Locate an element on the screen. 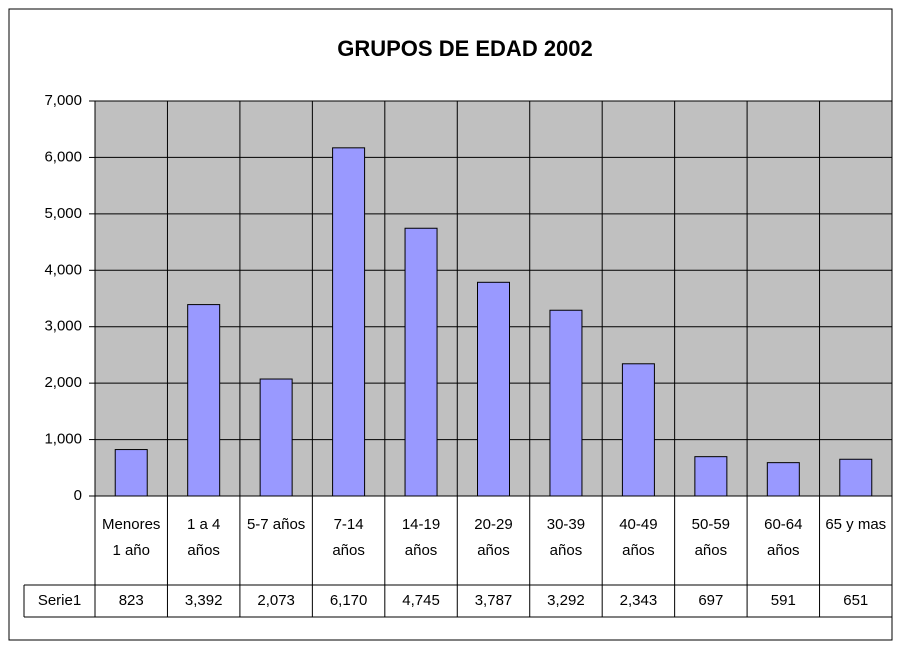 Image resolution: width=899 pixels, height=652 pixels. y-tick-label: 6,000 is located at coordinates (63, 156).